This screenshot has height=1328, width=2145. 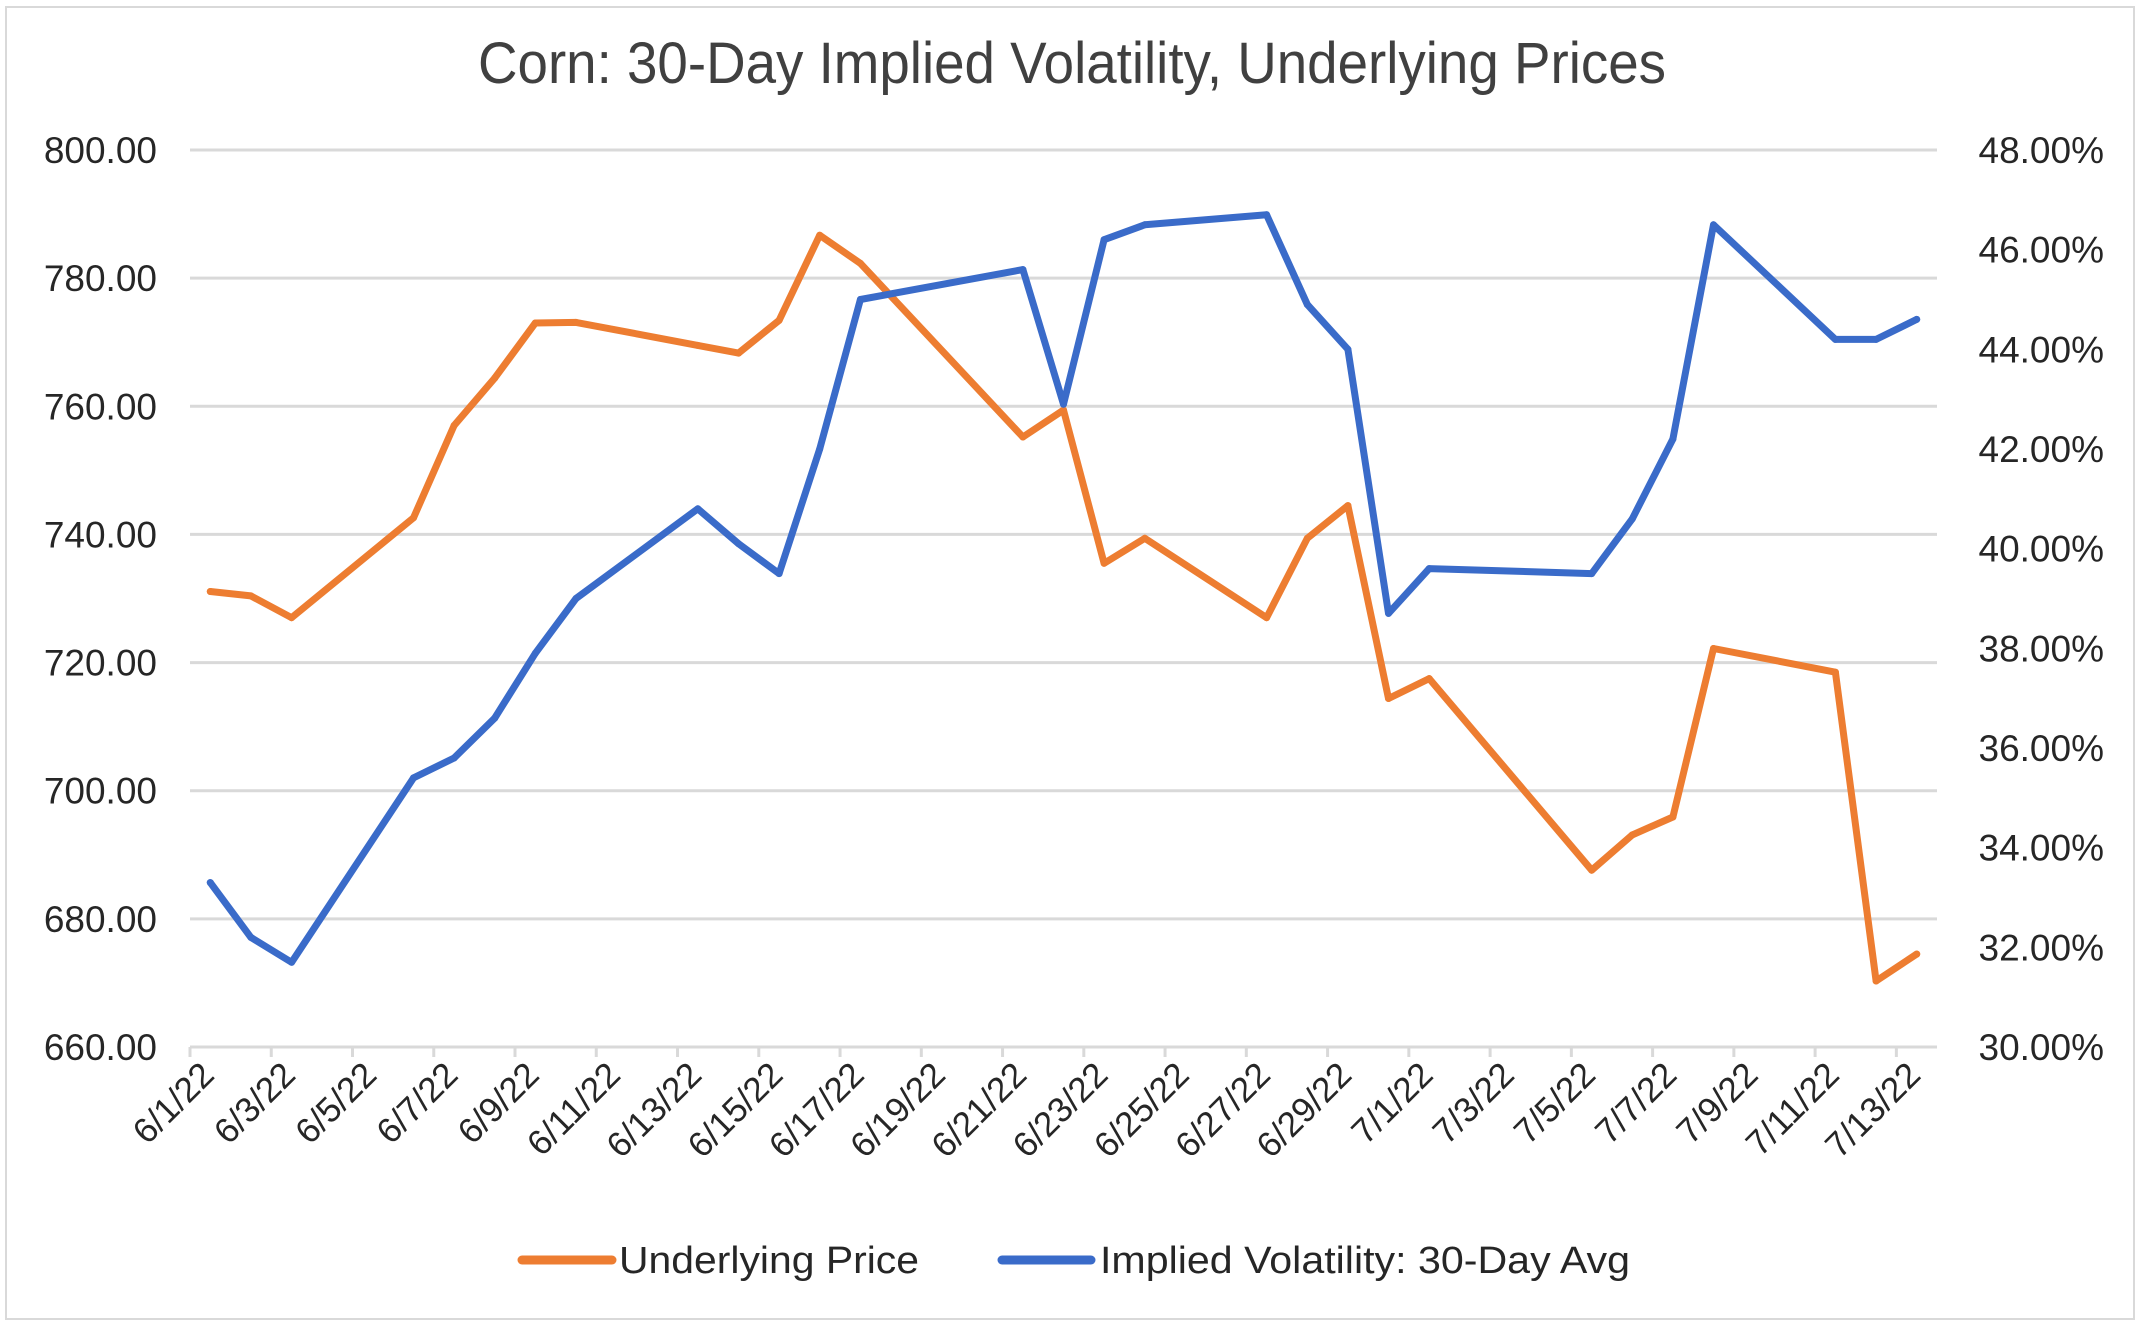 I want to click on right-y-tick-label: 46.00%, so click(x=2042, y=250).